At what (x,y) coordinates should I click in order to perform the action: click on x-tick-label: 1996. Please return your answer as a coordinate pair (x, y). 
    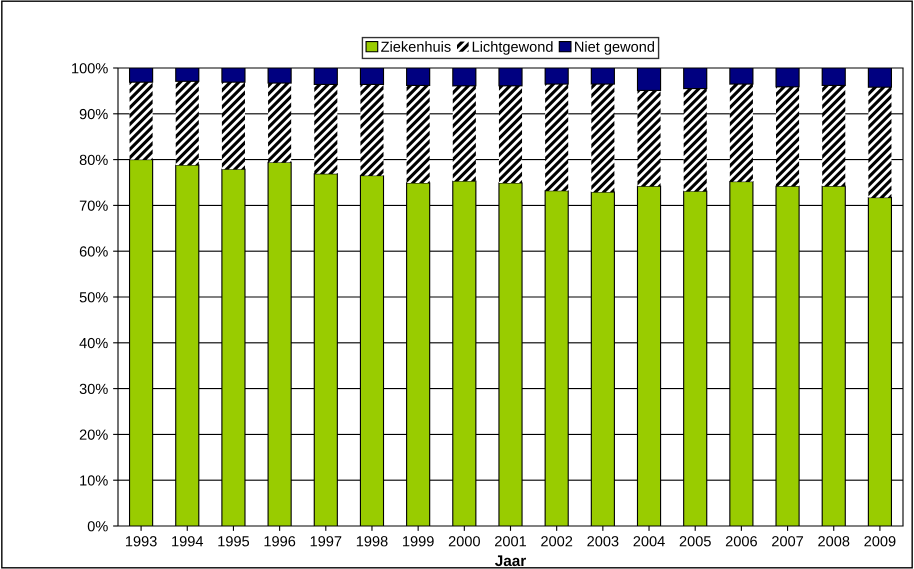
    Looking at the image, I should click on (280, 541).